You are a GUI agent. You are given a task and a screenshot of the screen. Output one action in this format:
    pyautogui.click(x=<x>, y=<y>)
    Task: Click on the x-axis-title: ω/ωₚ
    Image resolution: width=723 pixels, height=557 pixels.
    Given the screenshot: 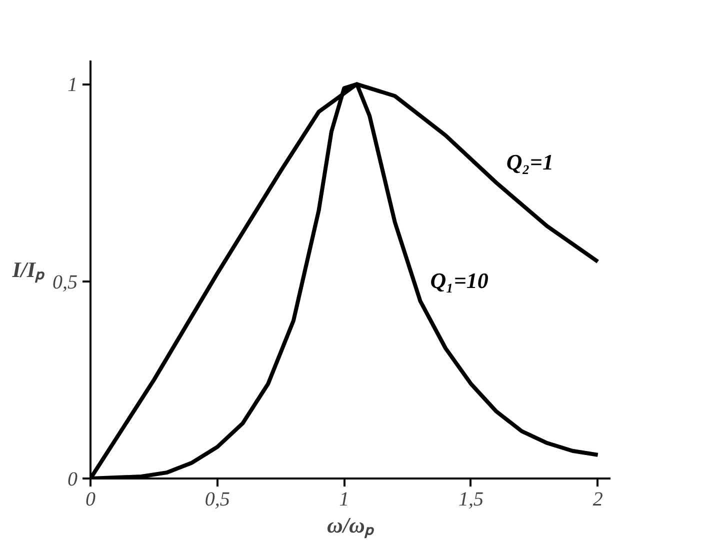 What is the action you would take?
    pyautogui.click(x=351, y=525)
    